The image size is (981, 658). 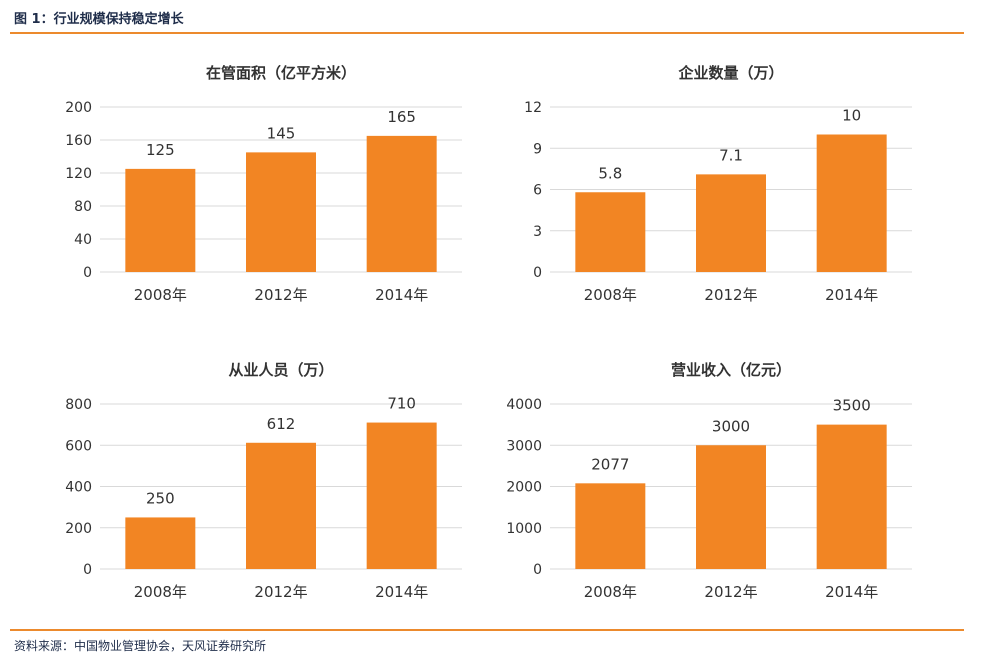 What do you see at coordinates (160, 498) in the screenshot?
I see `data-label: 250` at bounding box center [160, 498].